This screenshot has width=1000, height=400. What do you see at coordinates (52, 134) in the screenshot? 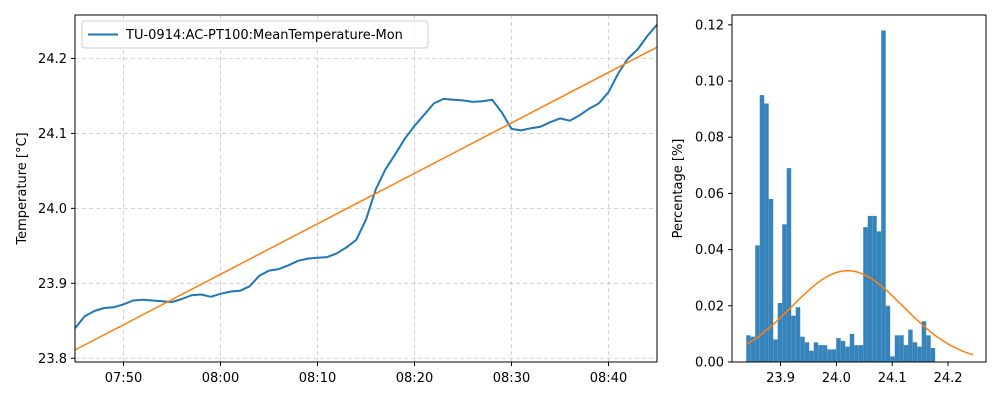
I see `left-y-tick-label: 24.1` at bounding box center [52, 134].